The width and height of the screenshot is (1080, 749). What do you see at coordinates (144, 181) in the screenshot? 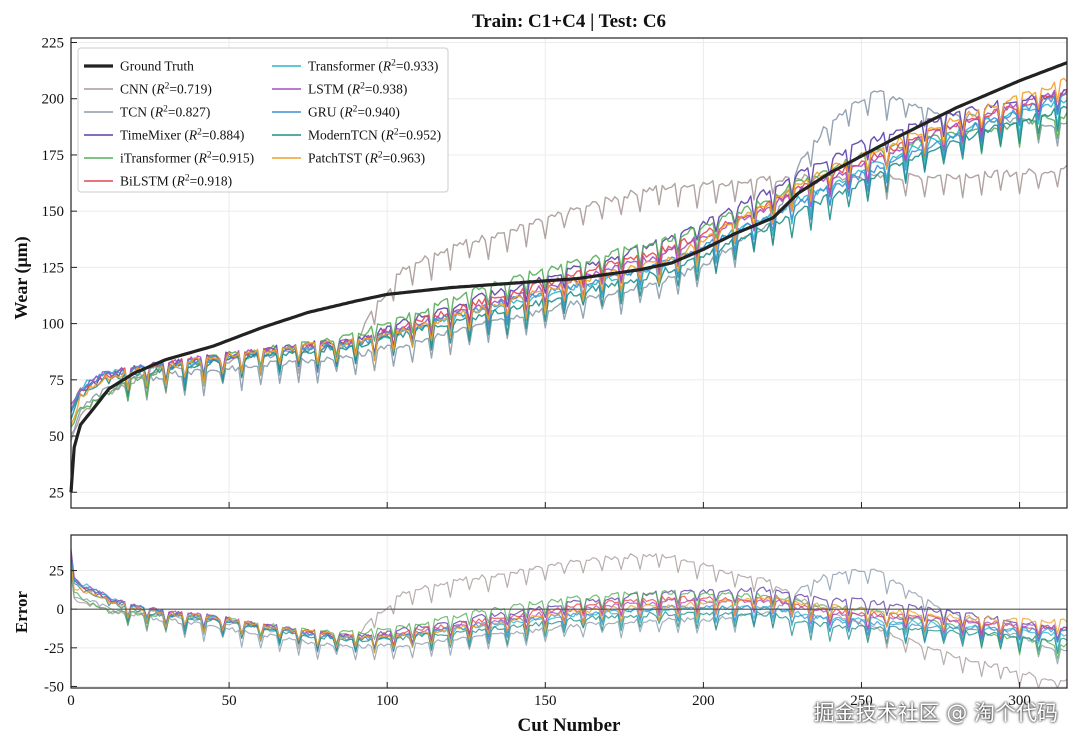
I see `legend-entry-name: BiLSTM` at bounding box center [144, 181].